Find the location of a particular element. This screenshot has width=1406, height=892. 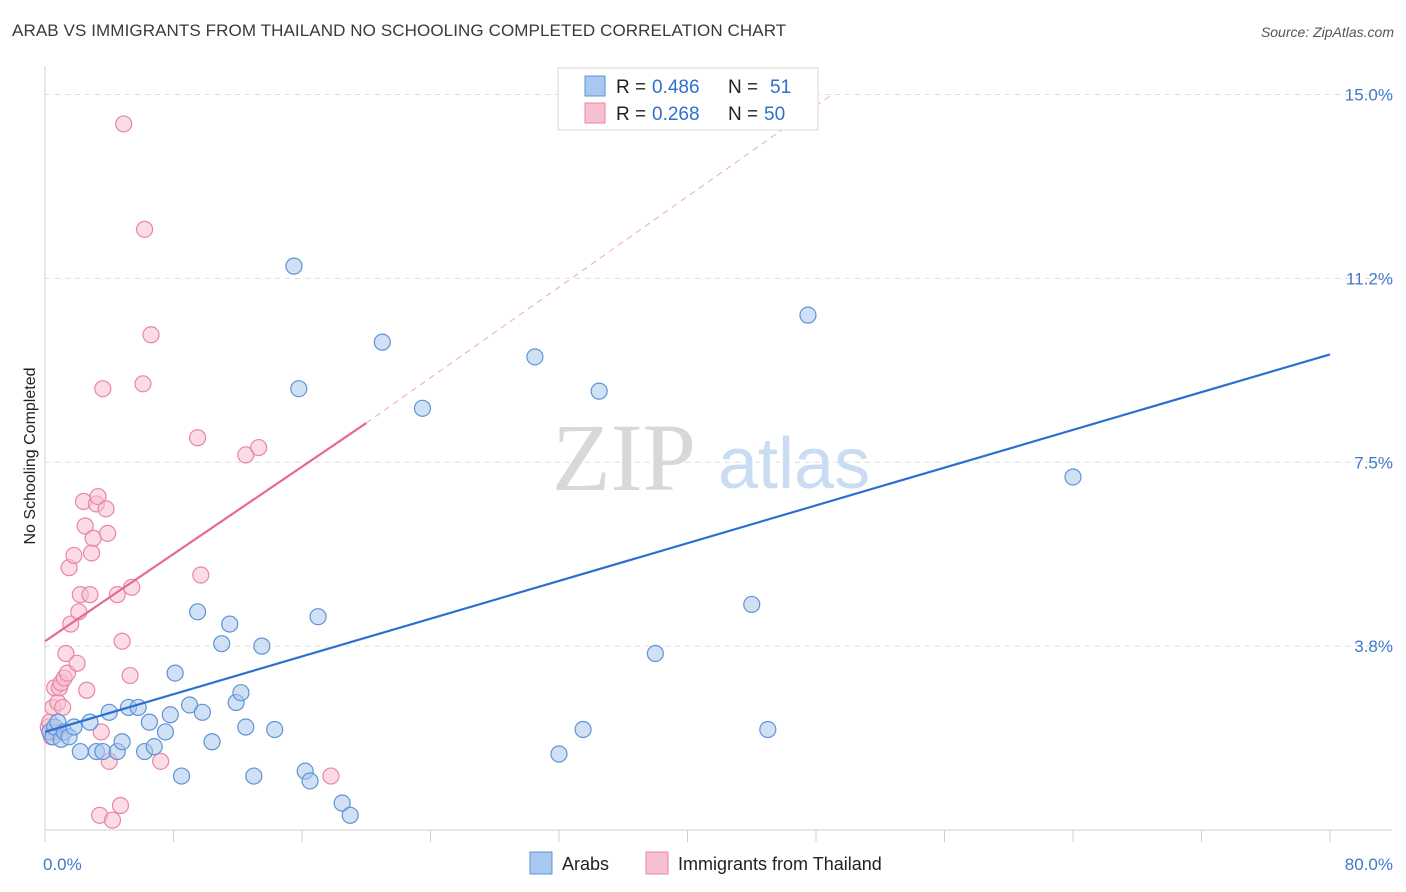

y-tick-label-2: 7.5% is located at coordinates (1373, 462).